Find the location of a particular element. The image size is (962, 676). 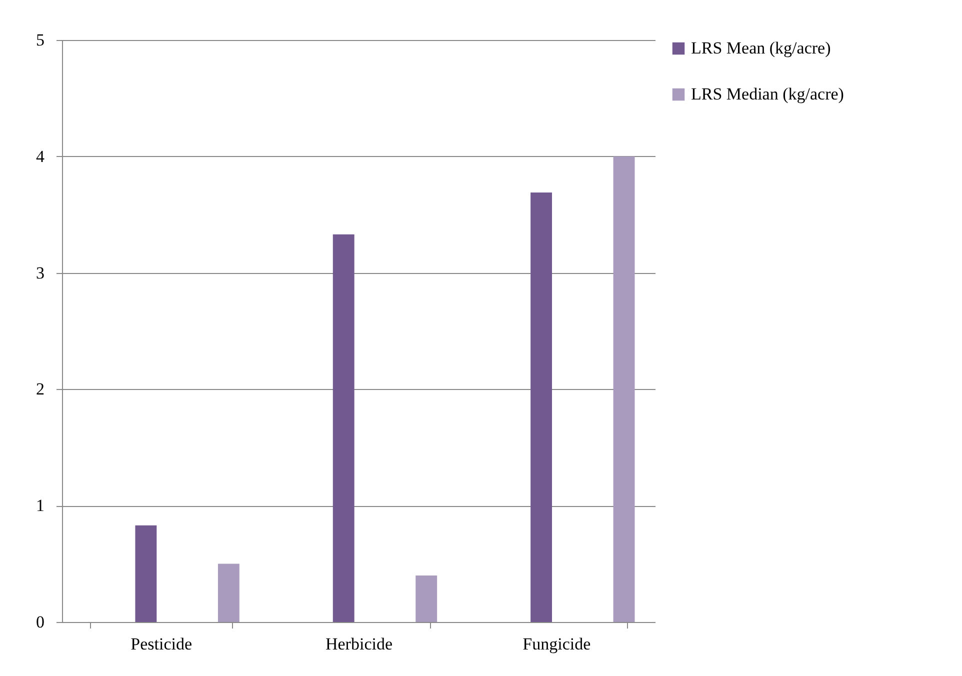

y-tick-label: 5 is located at coordinates (40, 40).